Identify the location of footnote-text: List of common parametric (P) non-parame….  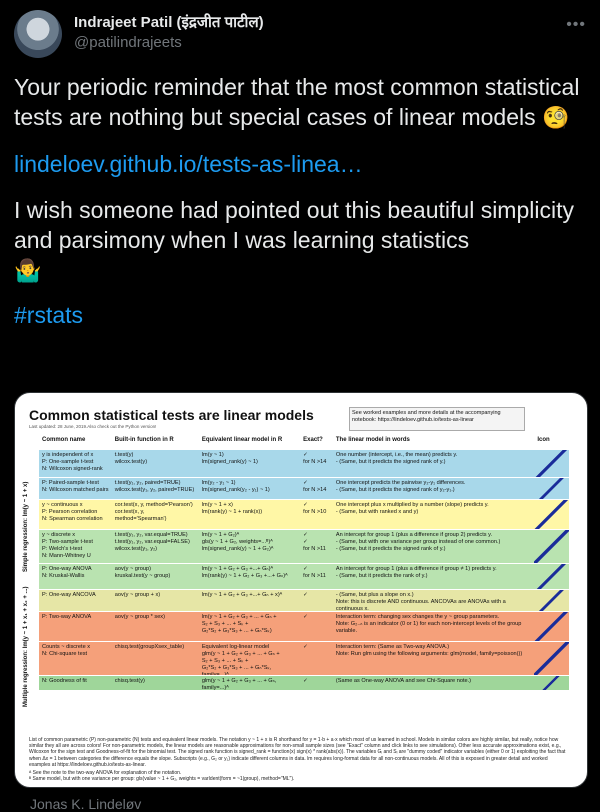
(297, 752).